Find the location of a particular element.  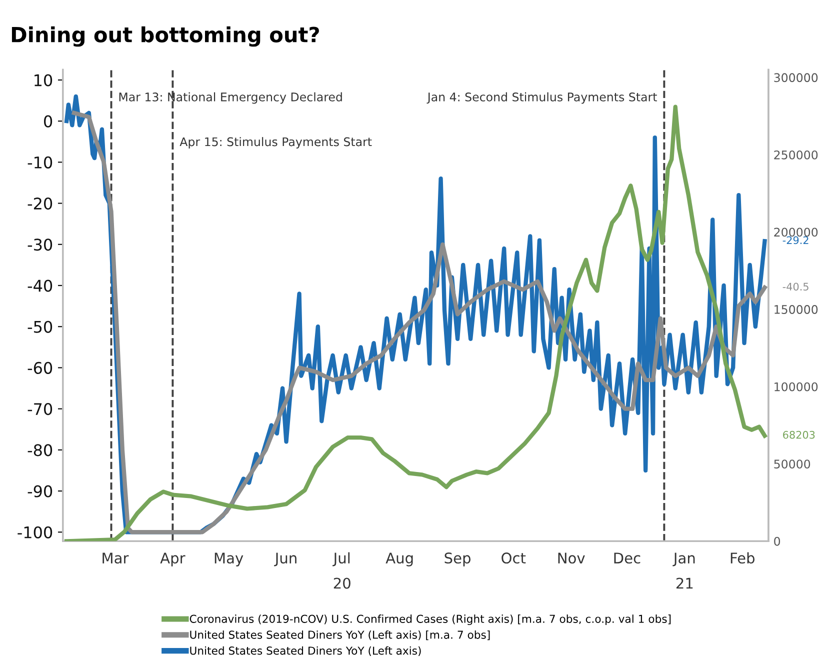

data-label: 68203 is located at coordinates (799, 434).